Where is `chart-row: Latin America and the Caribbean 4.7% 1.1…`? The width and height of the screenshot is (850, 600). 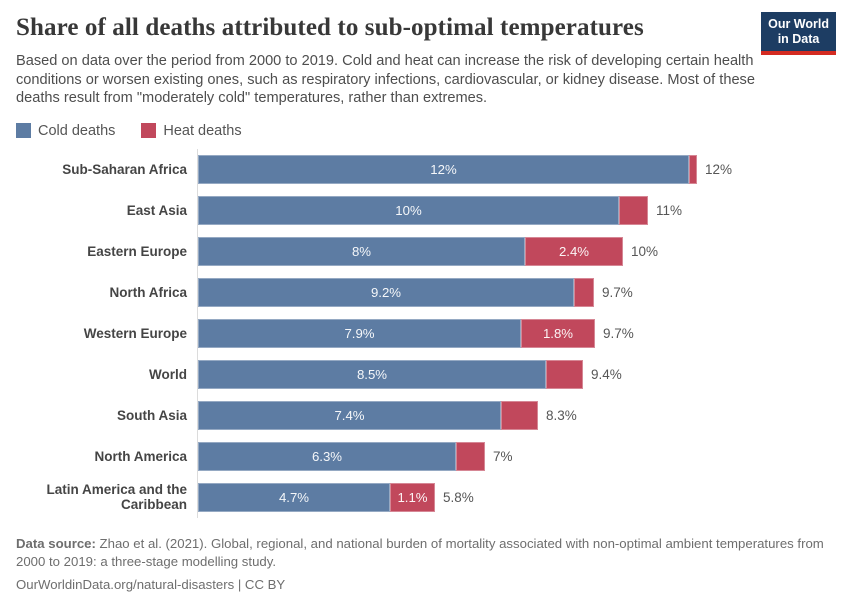
chart-row: Latin America and the Caribbean 4.7% 1.1… is located at coordinates (425, 497).